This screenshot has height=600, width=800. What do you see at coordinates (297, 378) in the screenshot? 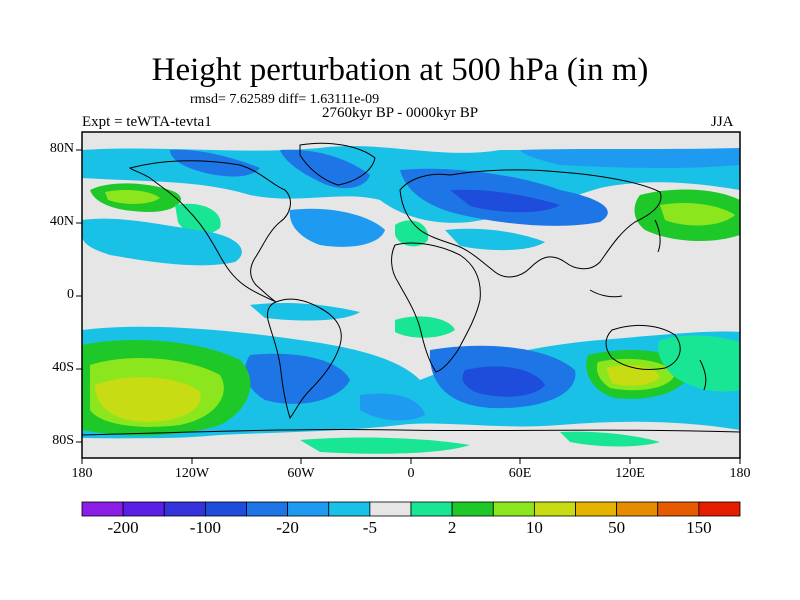
I see `contour-sh-pacific-blue` at bounding box center [297, 378].